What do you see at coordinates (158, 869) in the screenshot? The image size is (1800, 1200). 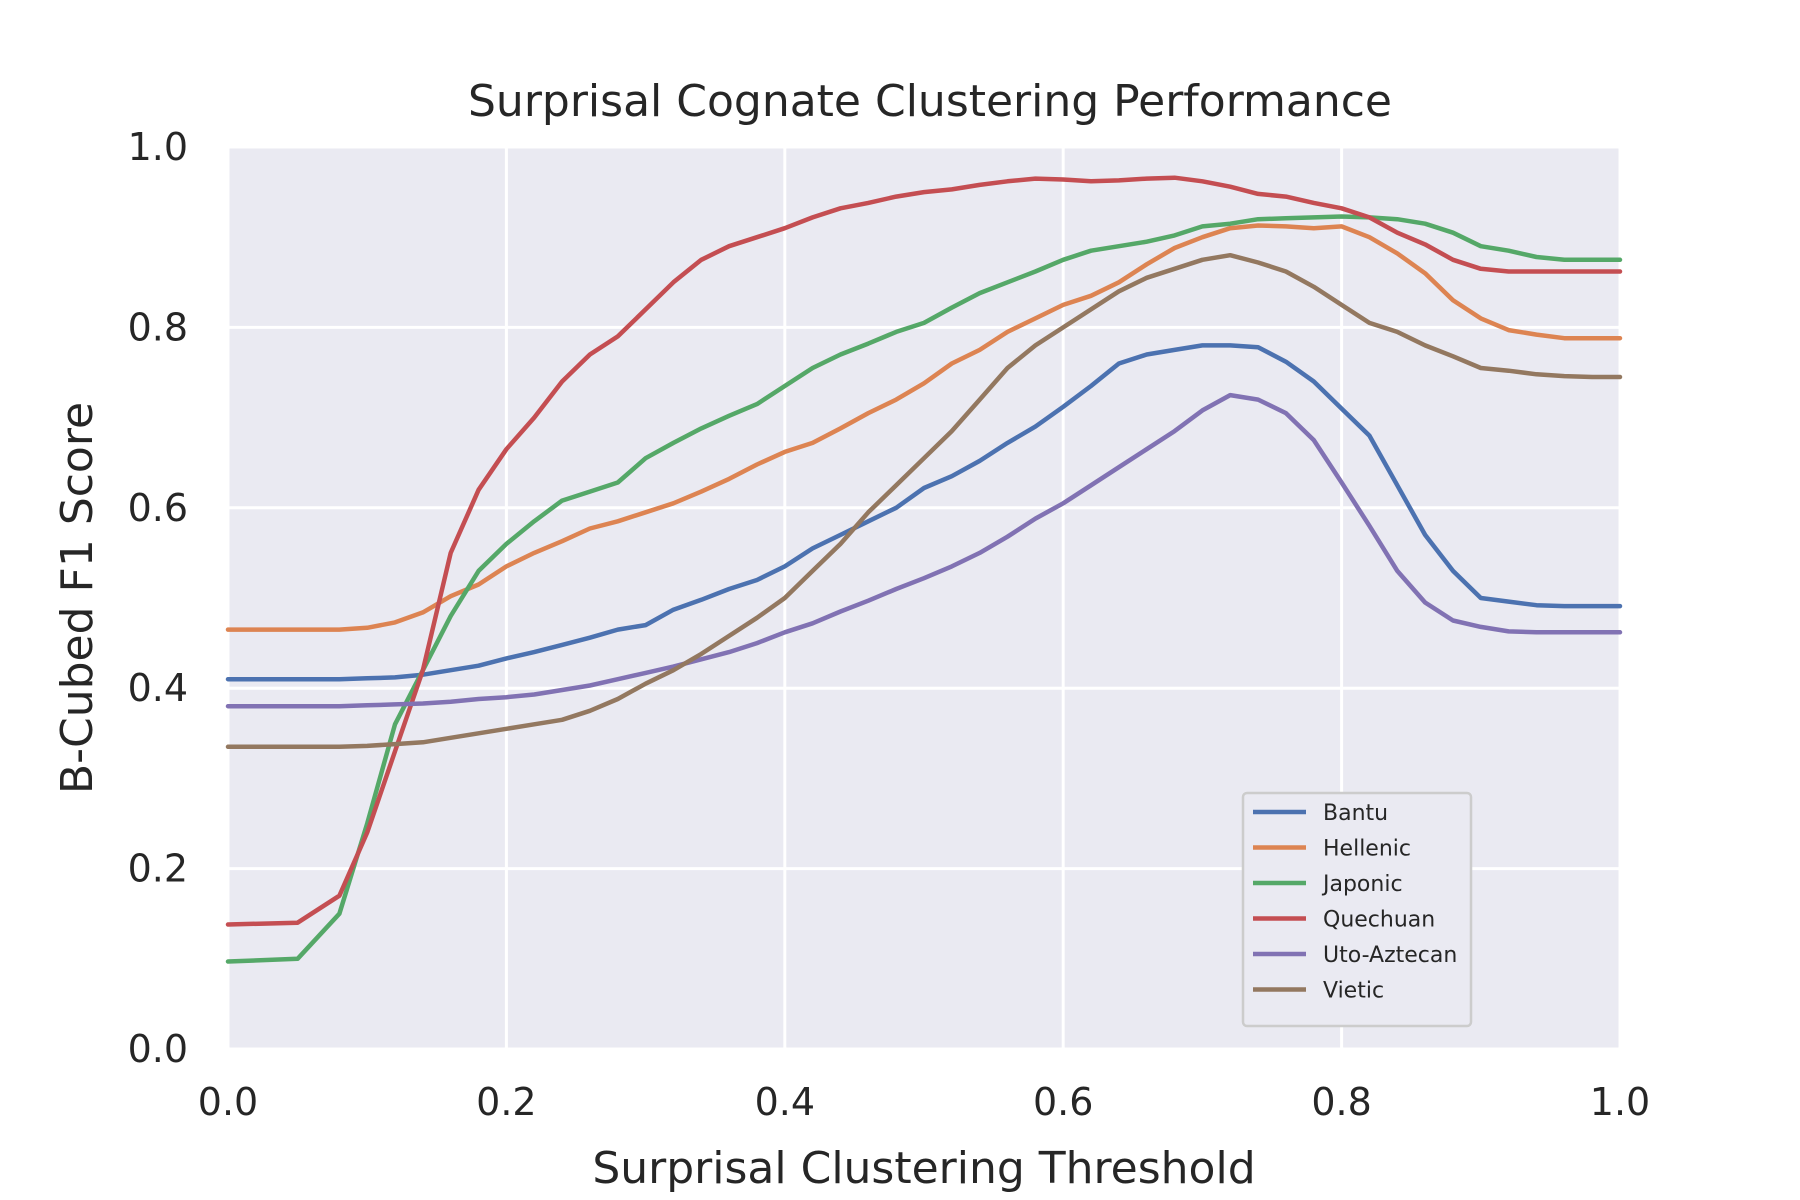 I see `y-tick-label: 0.2` at bounding box center [158, 869].